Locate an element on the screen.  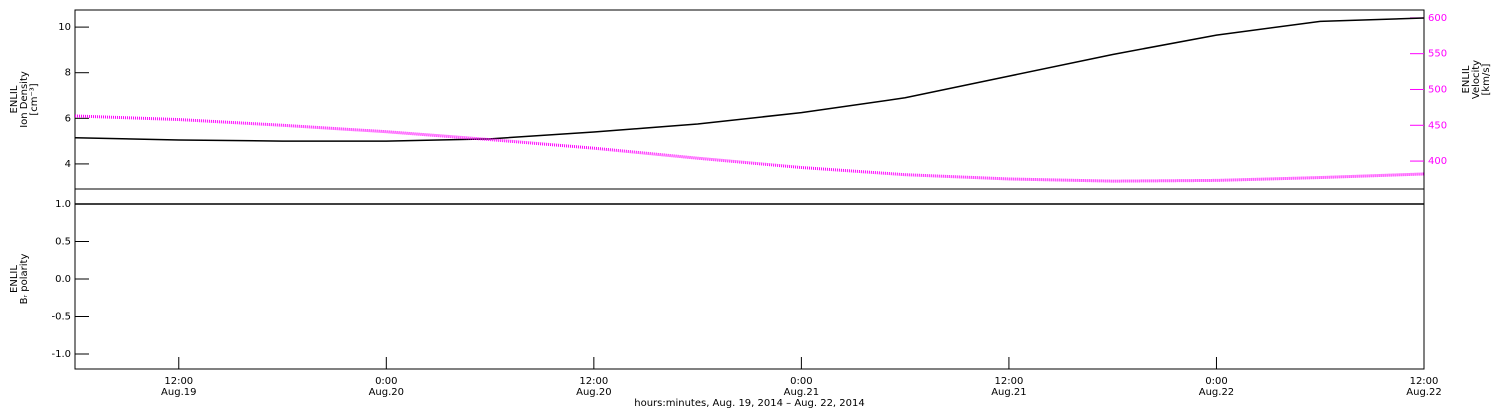
y-tick-label: 4 is located at coordinates (68, 164).